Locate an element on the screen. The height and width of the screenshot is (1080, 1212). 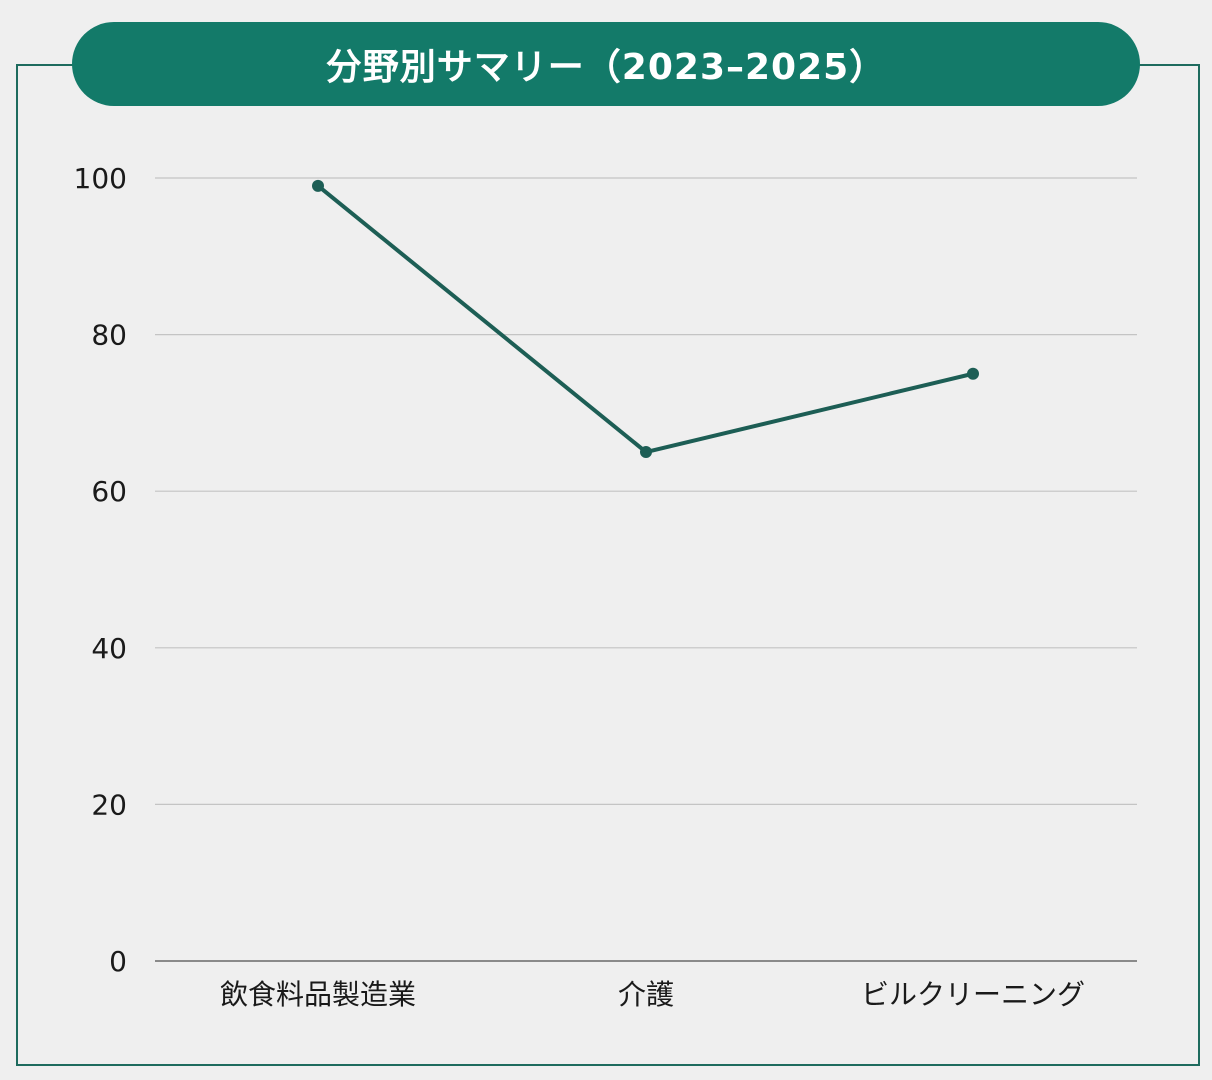
x-tick-labels: 飲食料品製造業 介護 ビルクリーニング is located at coordinates (652, 994).